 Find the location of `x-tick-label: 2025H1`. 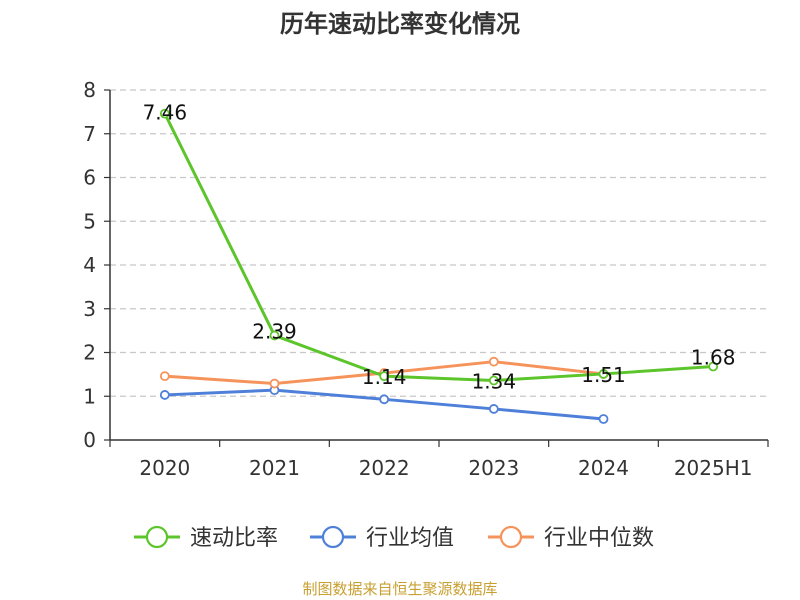

x-tick-label: 2025H1 is located at coordinates (713, 468).